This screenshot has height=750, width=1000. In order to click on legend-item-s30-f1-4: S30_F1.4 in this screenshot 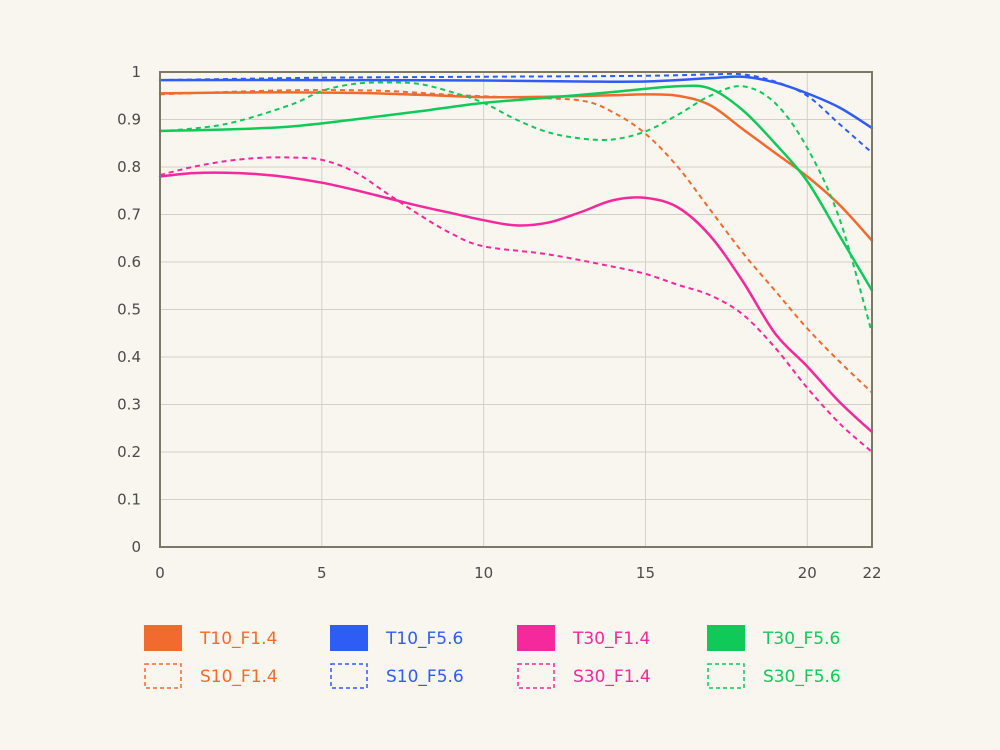, I will do `click(584, 676)`.